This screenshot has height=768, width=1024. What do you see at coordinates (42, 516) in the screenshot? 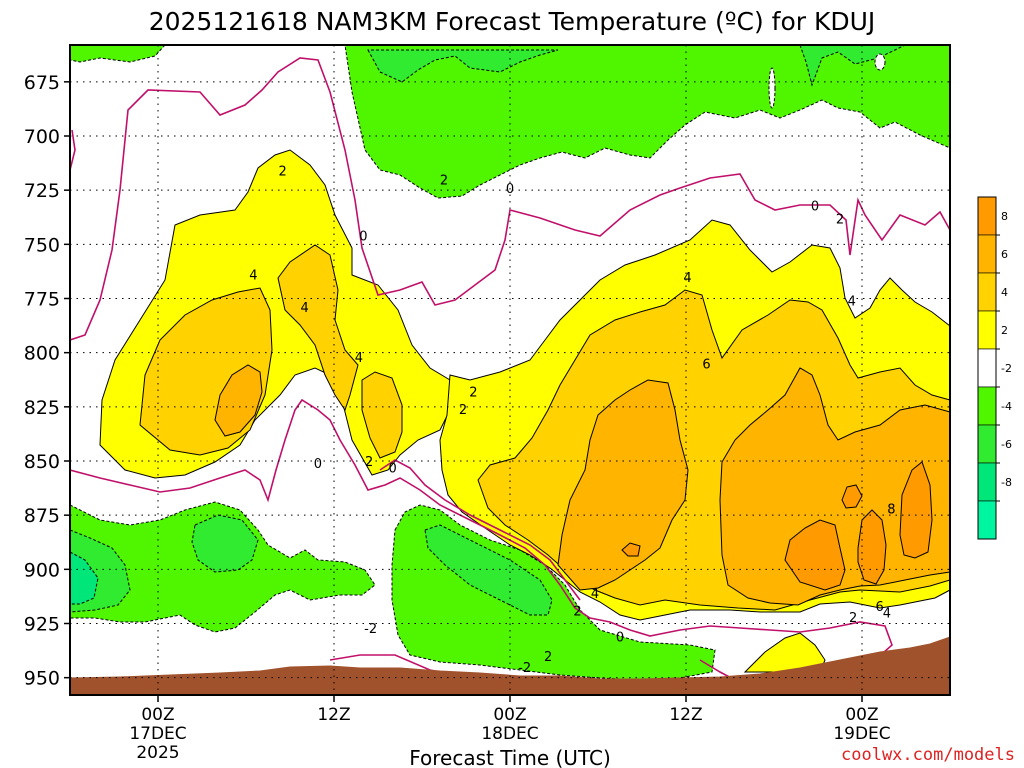
I see `y-tick-label: 875` at bounding box center [42, 516].